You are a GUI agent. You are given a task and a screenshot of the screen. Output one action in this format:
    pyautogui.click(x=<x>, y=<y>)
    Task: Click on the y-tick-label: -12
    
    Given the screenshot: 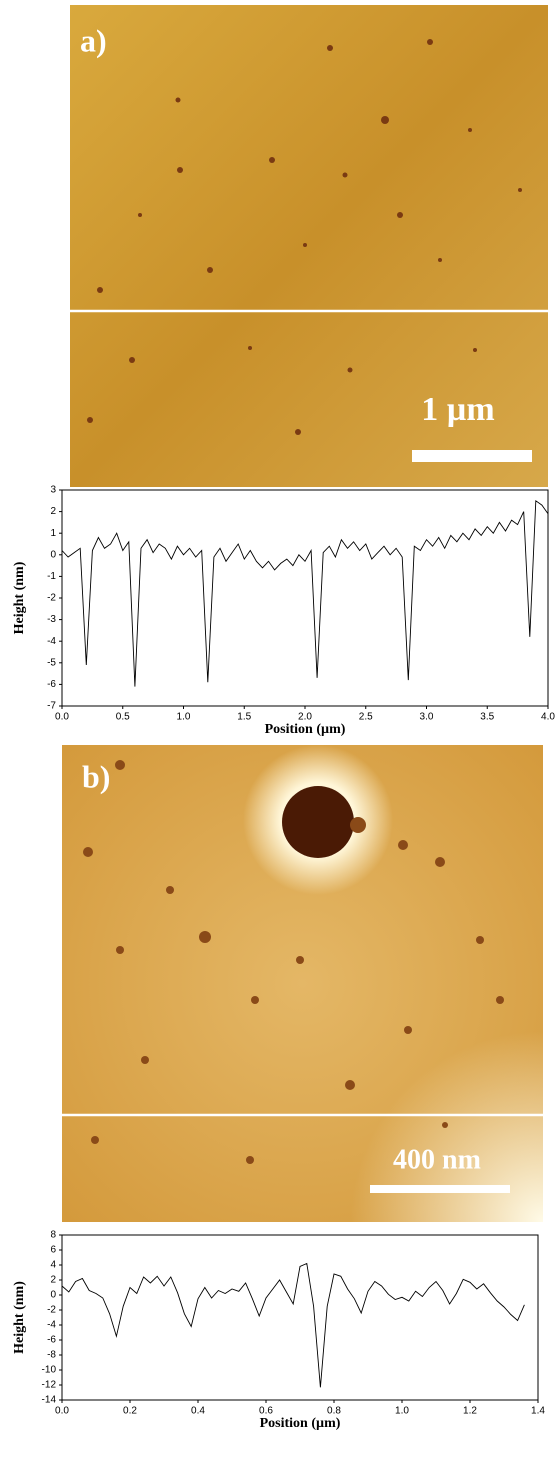 What is the action you would take?
    pyautogui.click(x=49, y=1385)
    